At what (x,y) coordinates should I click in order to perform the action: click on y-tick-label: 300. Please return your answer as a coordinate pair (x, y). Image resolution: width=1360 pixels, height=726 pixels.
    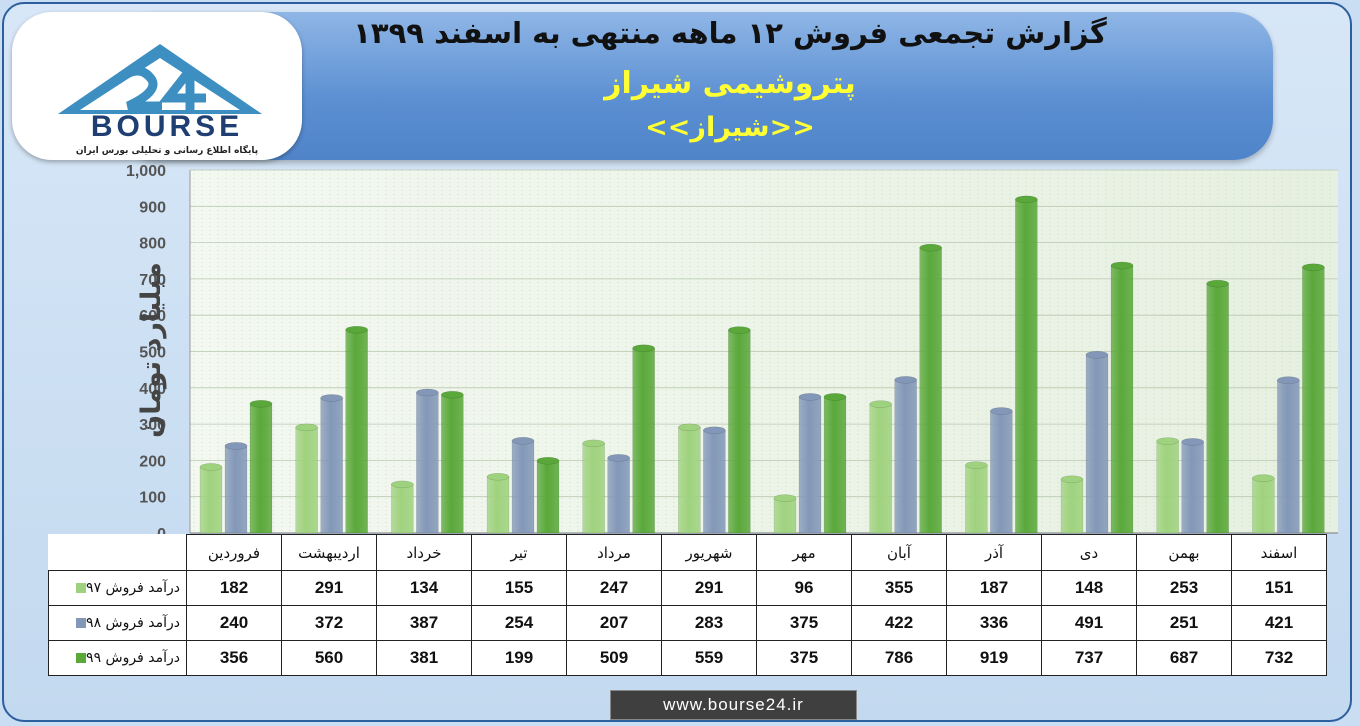
    Looking at the image, I should click on (152, 425).